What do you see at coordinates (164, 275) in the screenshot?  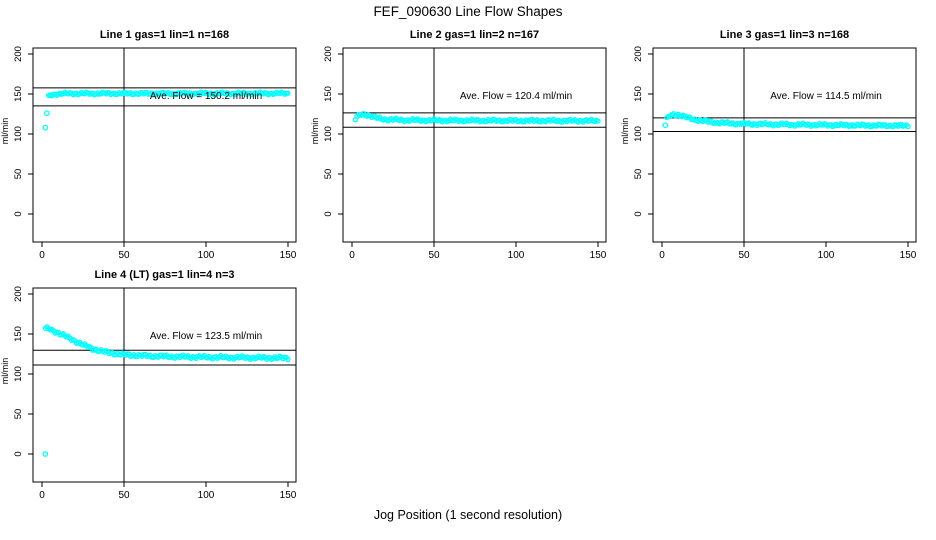 I see `subplot-title: Line 4 (LT) gas=1 lin=4 n=3` at bounding box center [164, 275].